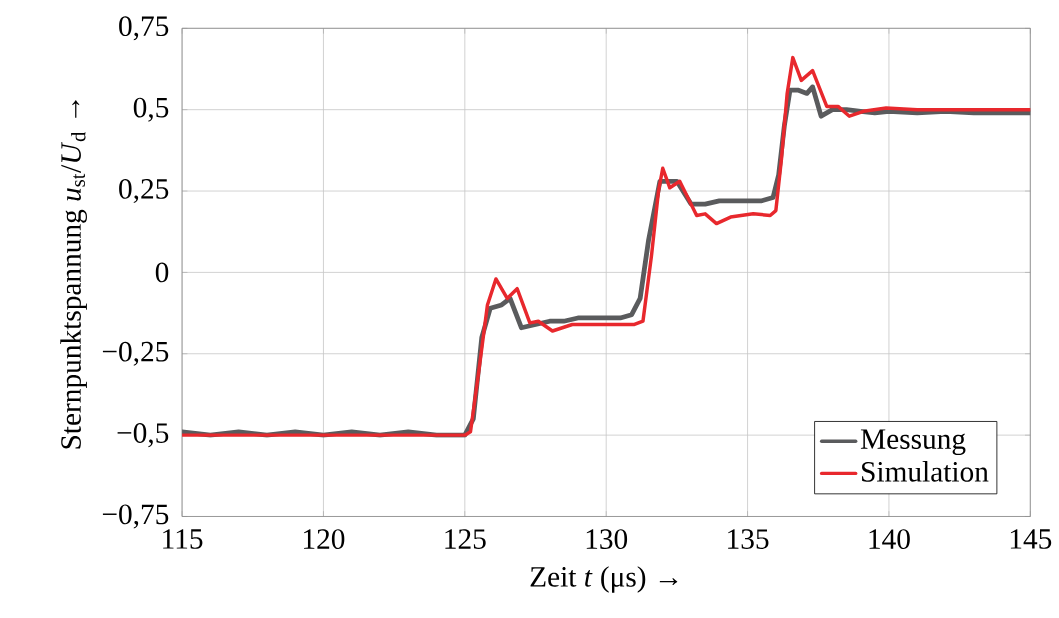  What do you see at coordinates (143, 435) in the screenshot?
I see `y-tick-label: −0,5` at bounding box center [143, 435].